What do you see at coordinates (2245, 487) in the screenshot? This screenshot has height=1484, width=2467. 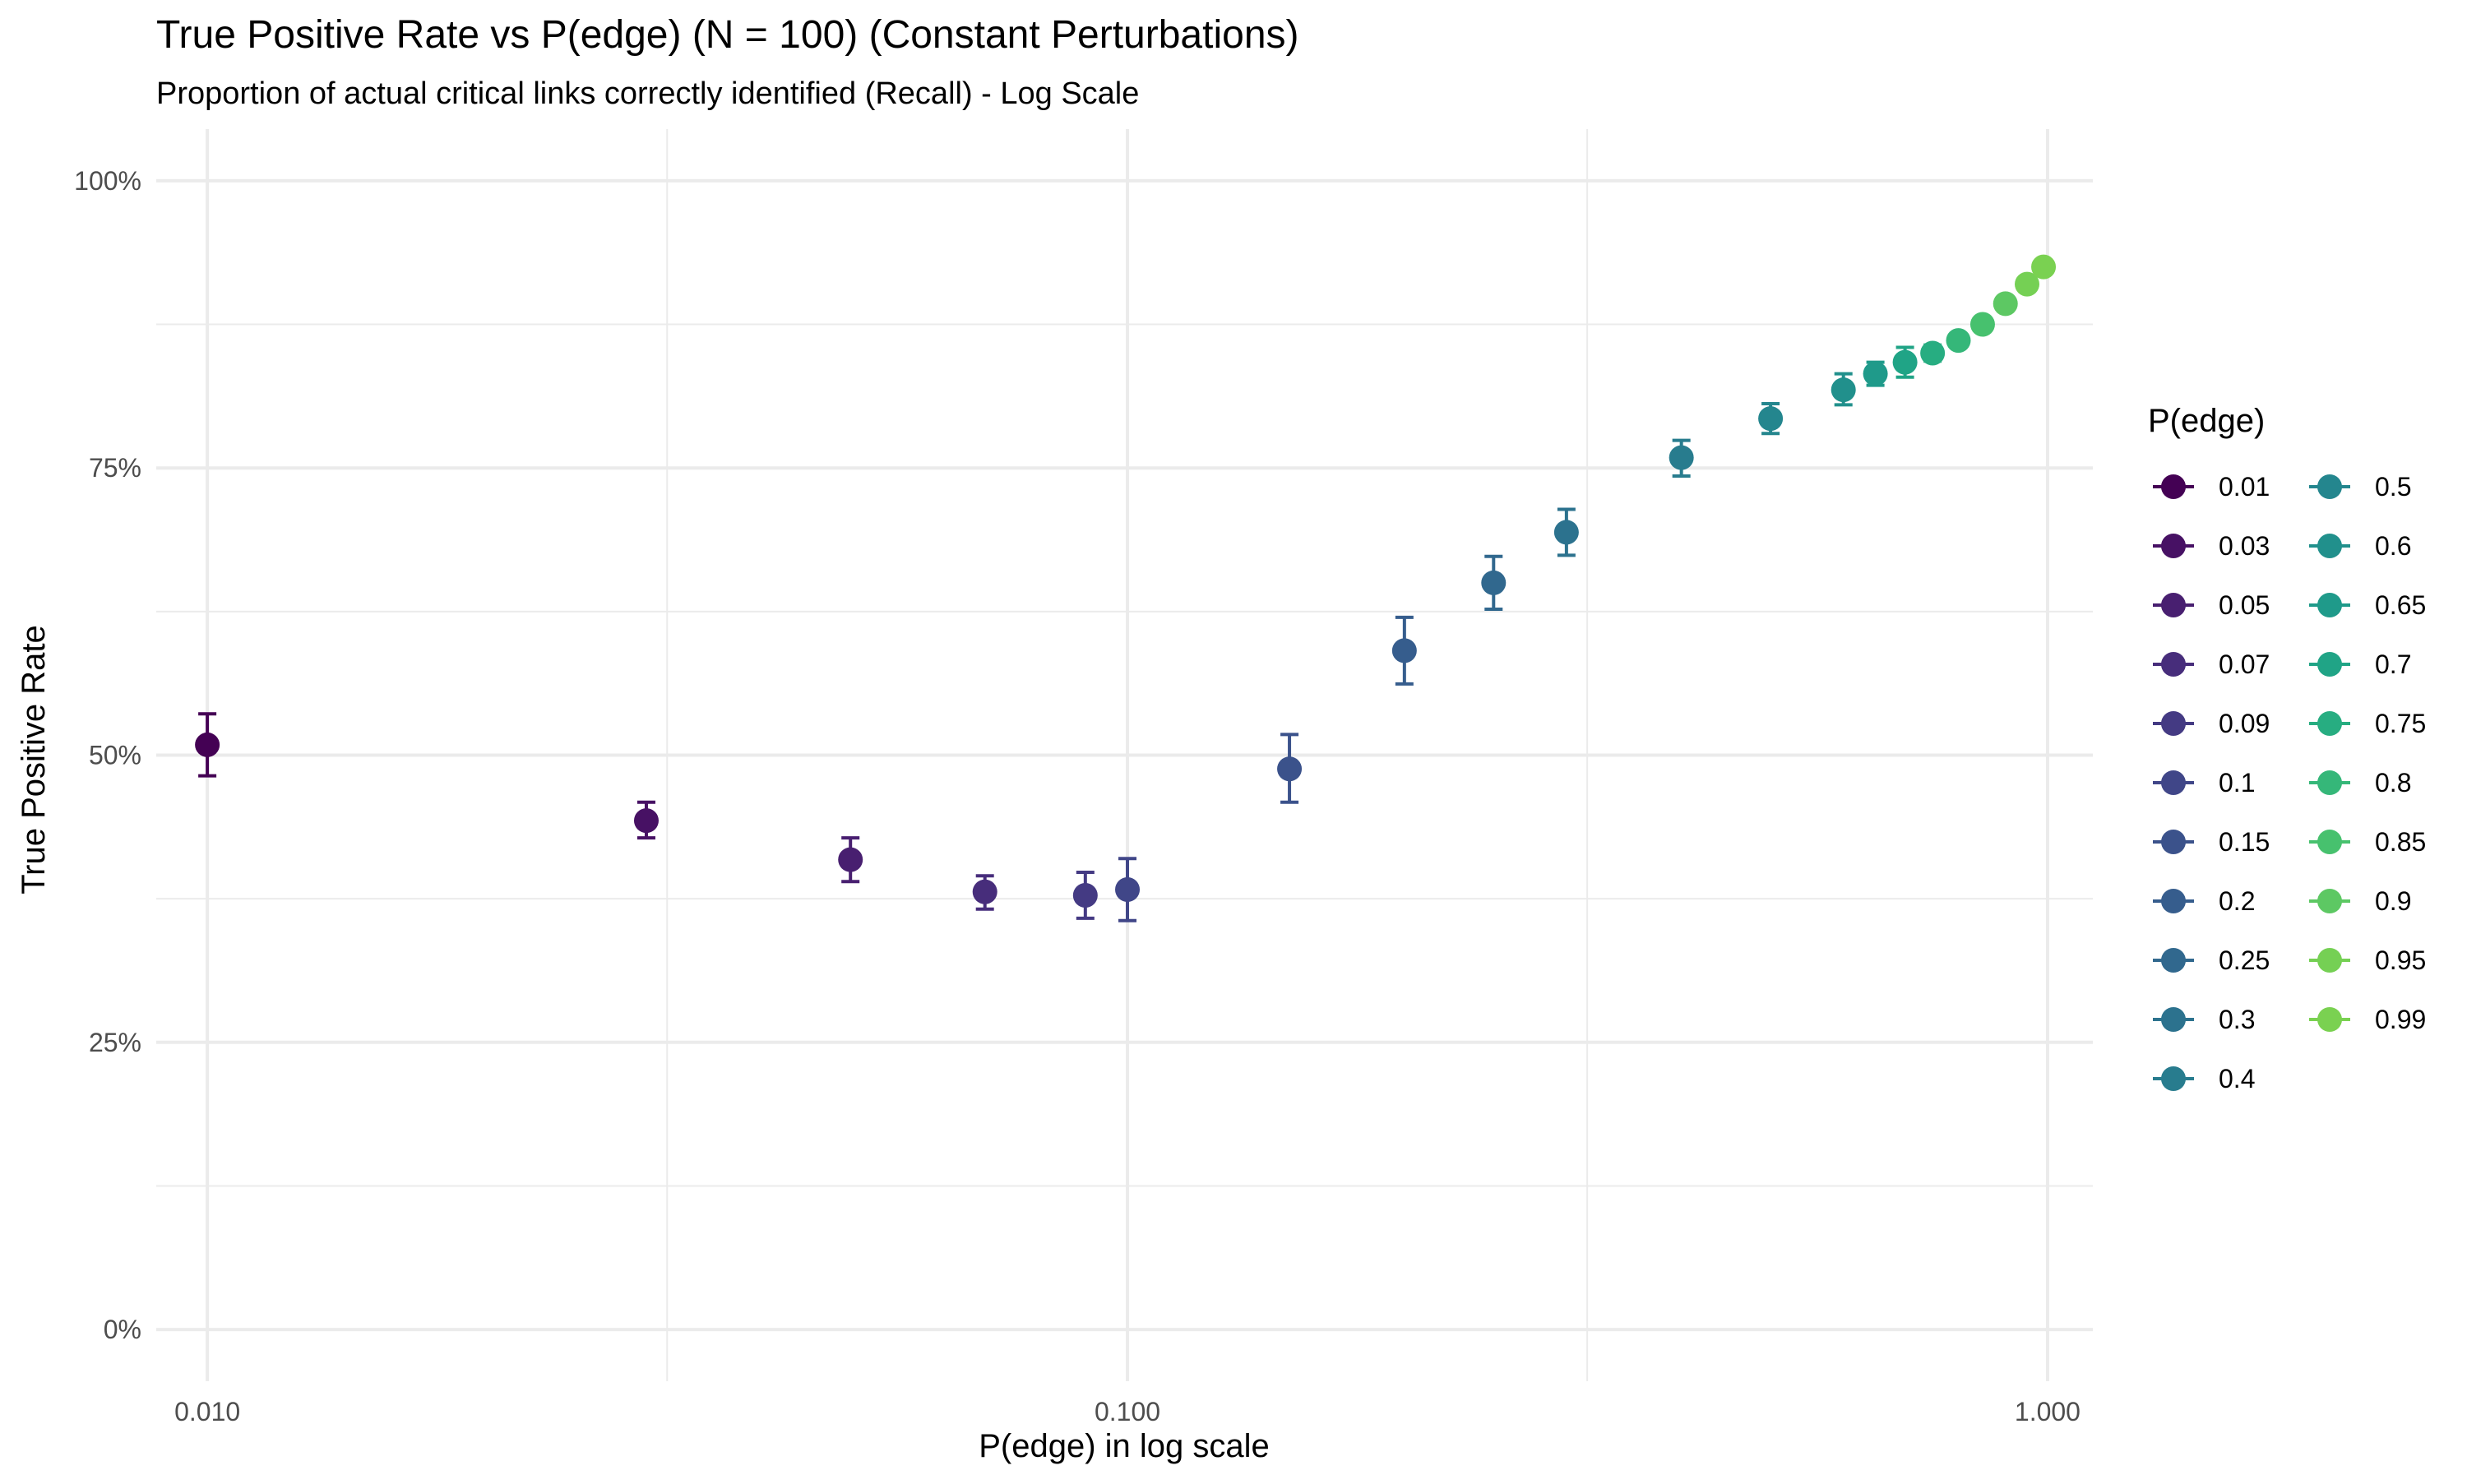 I see `legend-label: 0.01` at bounding box center [2245, 487].